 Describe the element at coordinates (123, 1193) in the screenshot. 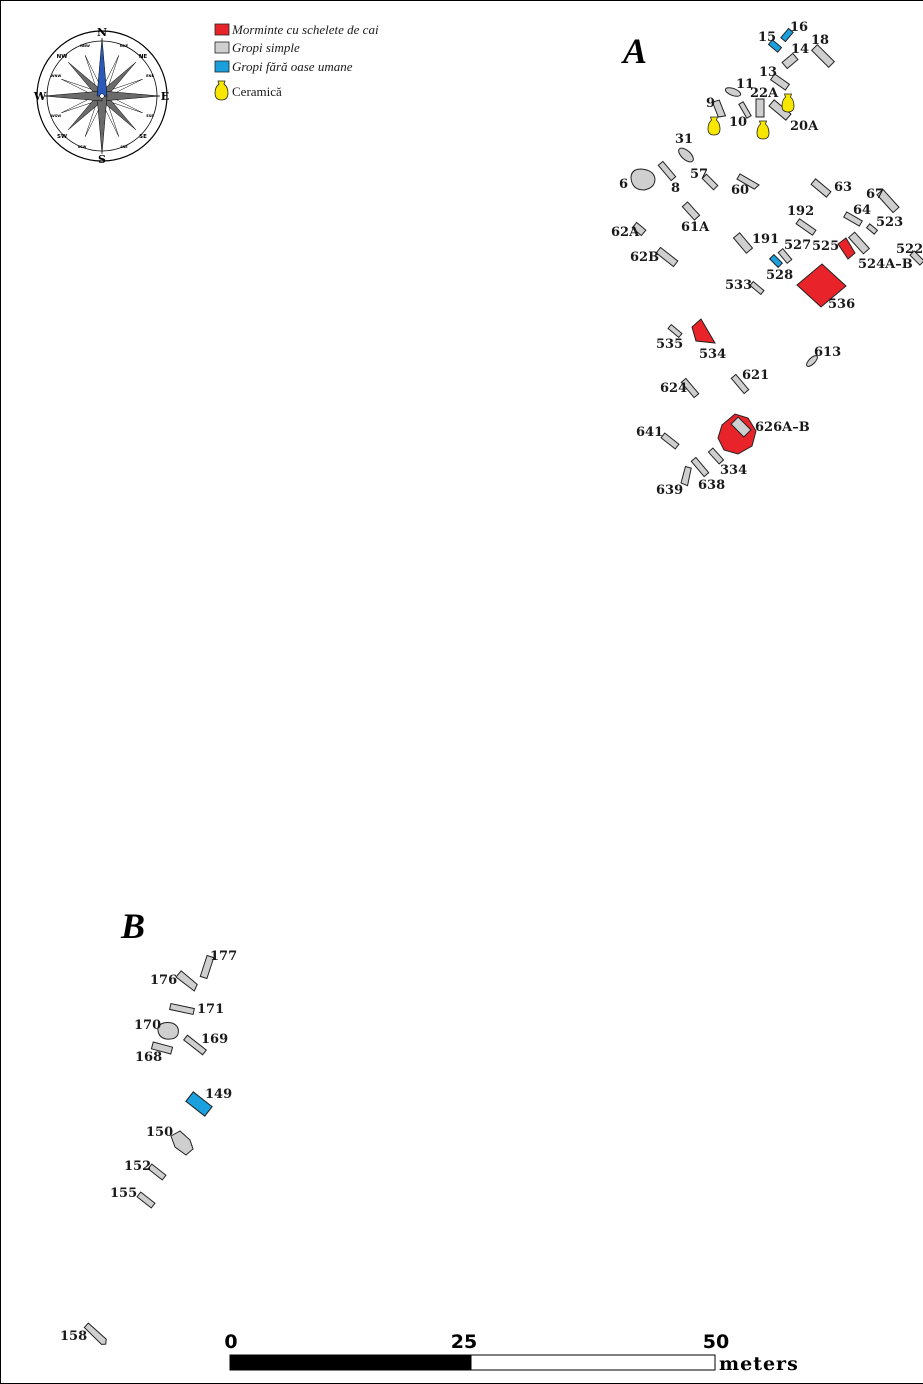

I see `feature-label: 155` at that location.